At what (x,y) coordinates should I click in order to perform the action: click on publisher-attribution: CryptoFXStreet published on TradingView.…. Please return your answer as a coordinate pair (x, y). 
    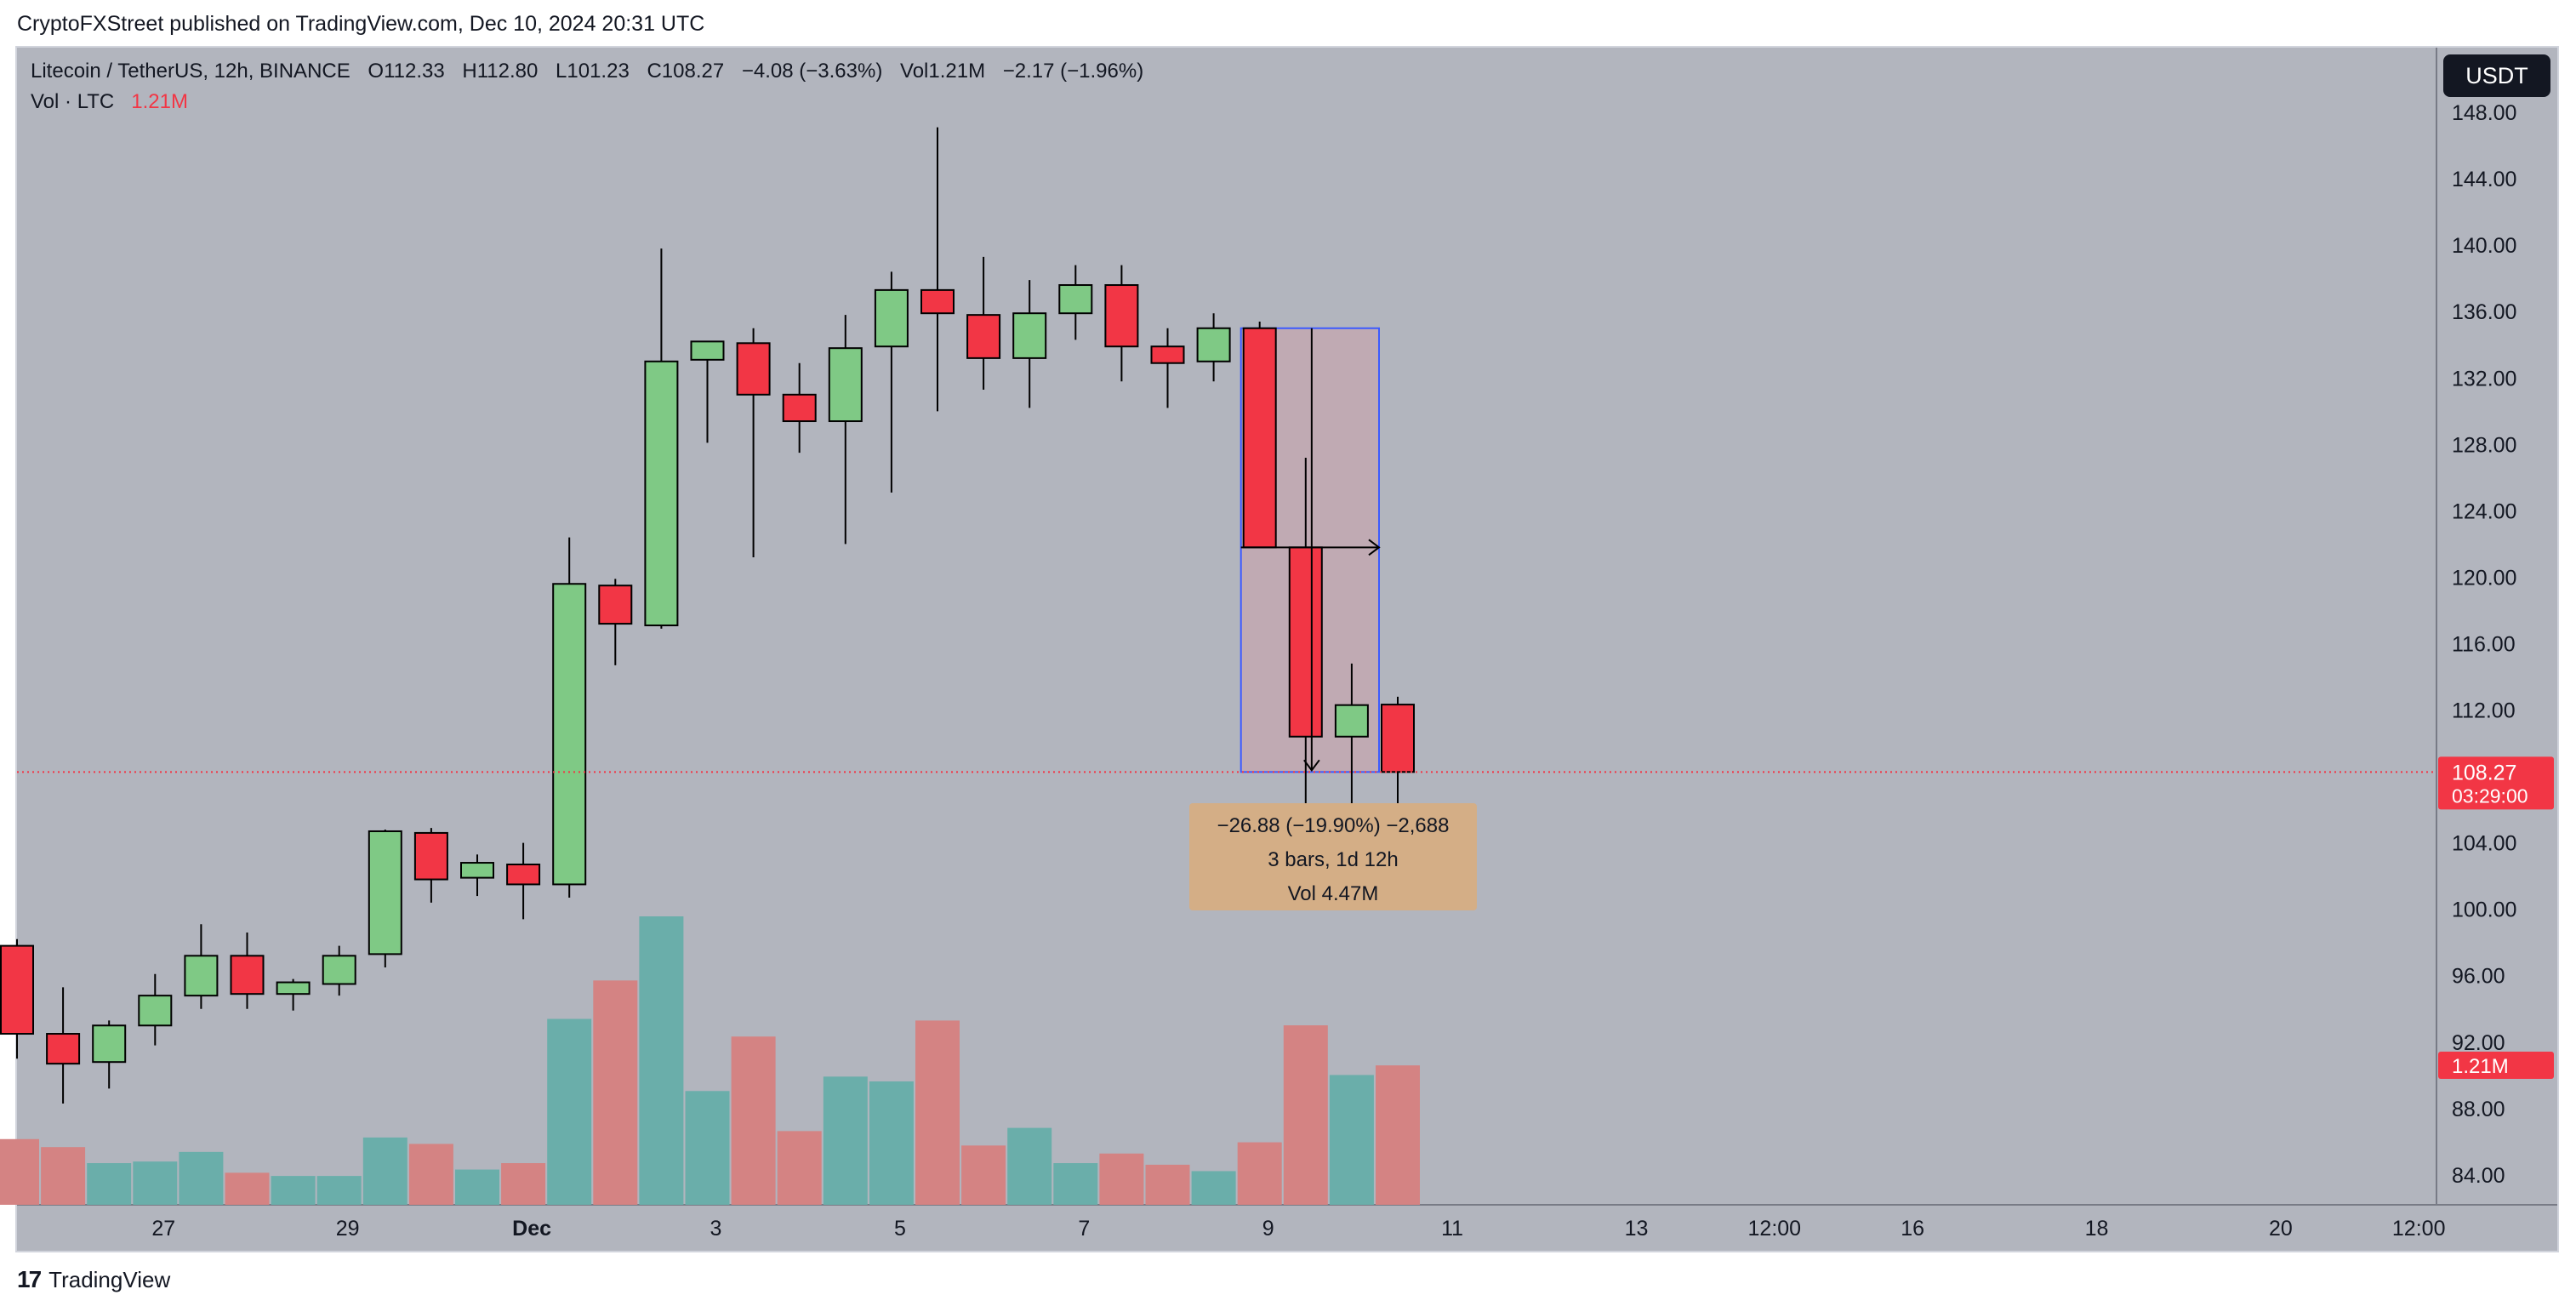
    Looking at the image, I should click on (361, 24).